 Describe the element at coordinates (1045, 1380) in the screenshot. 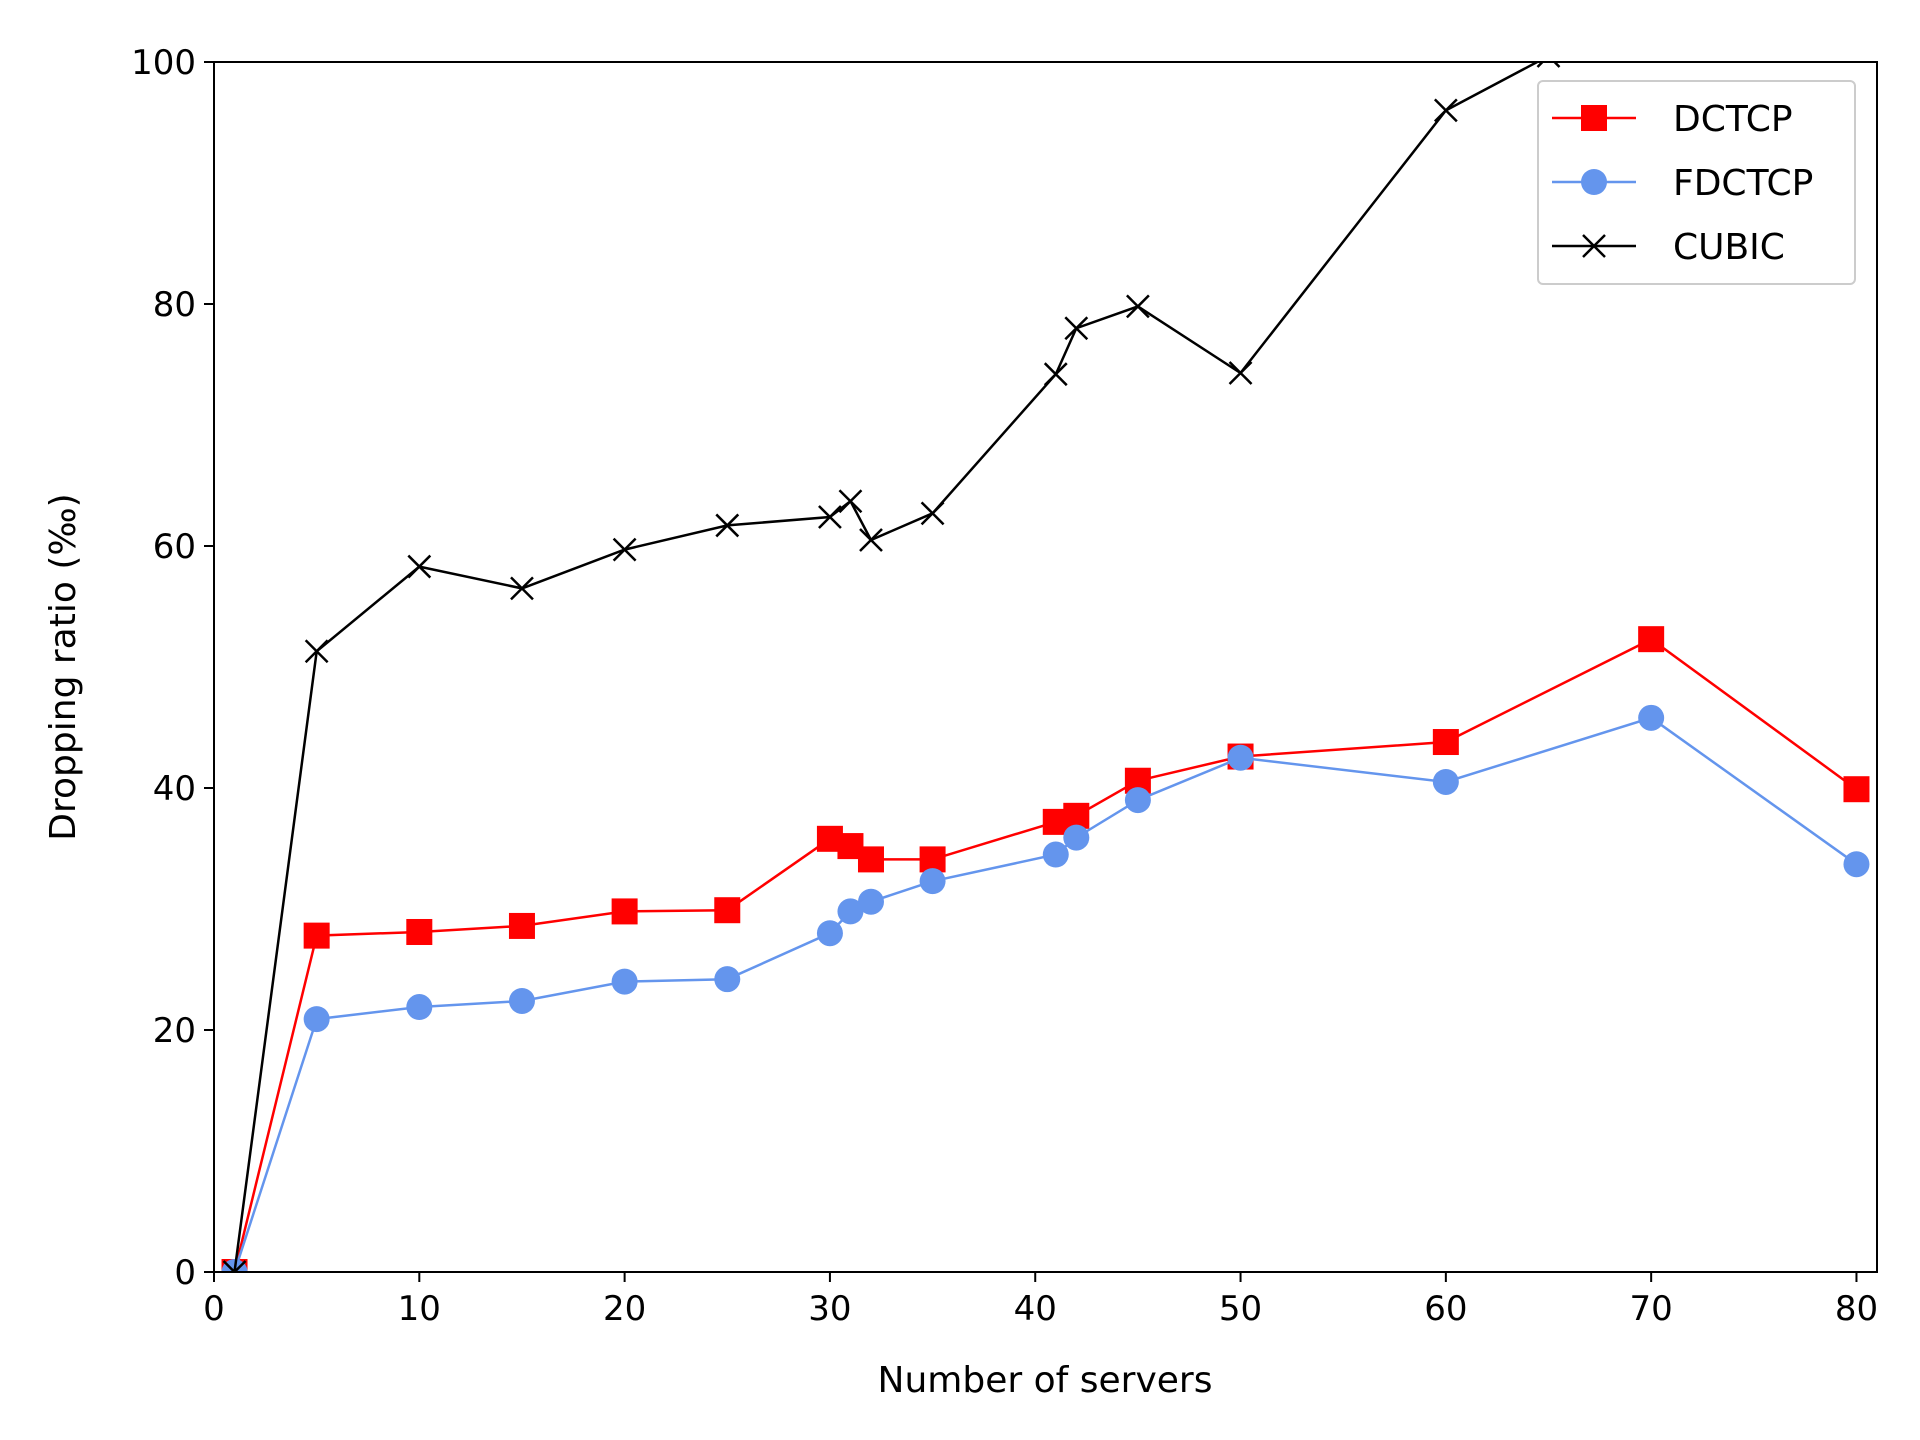

I see `x-axis-label: Number of servers` at that location.